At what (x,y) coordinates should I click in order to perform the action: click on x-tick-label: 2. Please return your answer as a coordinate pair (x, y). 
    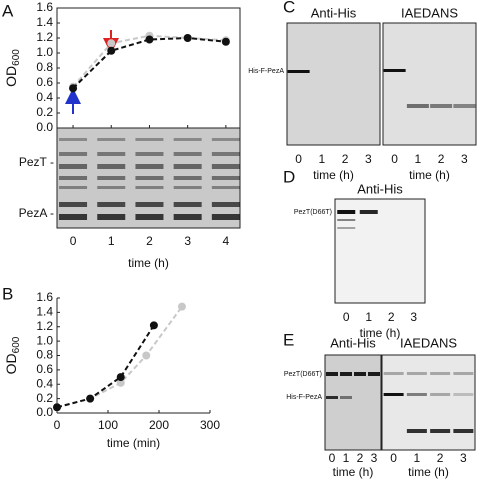
    Looking at the image, I should click on (149, 241).